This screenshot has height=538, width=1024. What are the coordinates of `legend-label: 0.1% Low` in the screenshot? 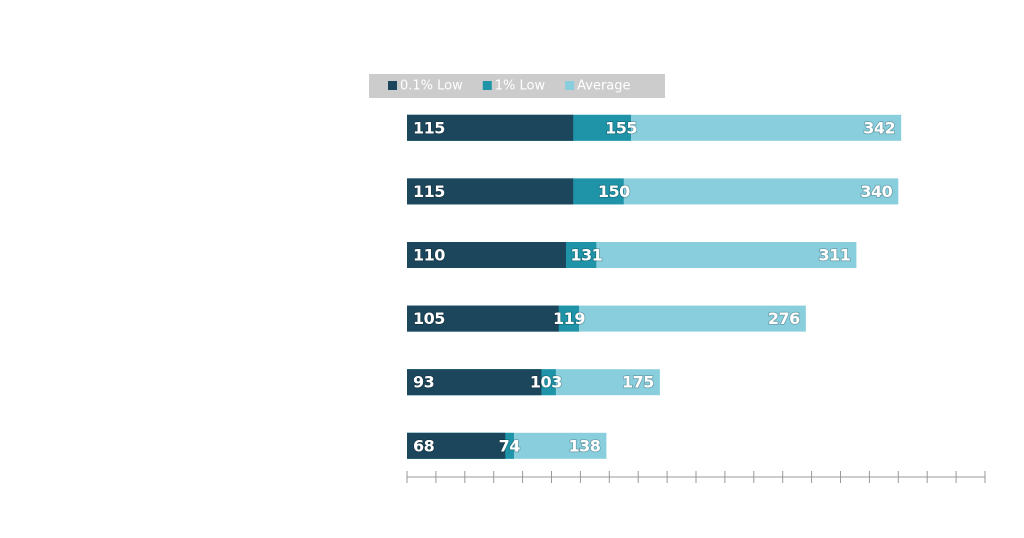 It's located at (431, 86).